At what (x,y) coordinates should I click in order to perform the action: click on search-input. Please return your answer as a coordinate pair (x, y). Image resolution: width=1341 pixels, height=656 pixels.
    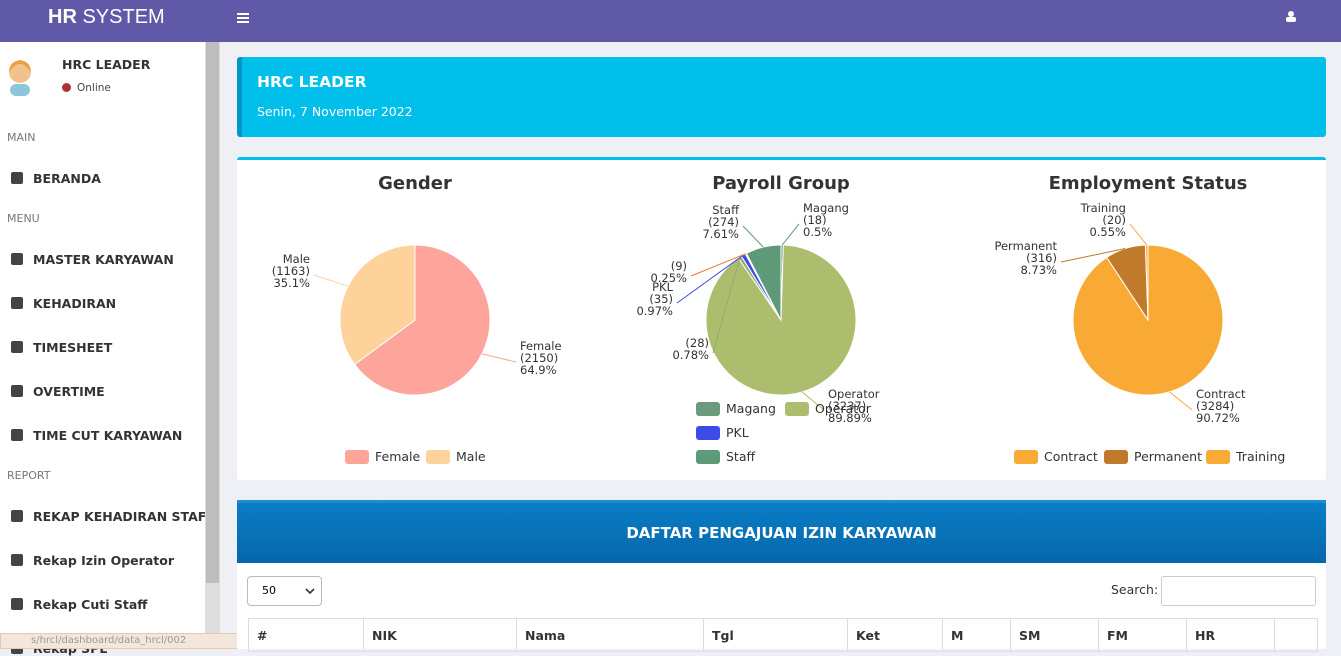
    Looking at the image, I should click on (1238, 591).